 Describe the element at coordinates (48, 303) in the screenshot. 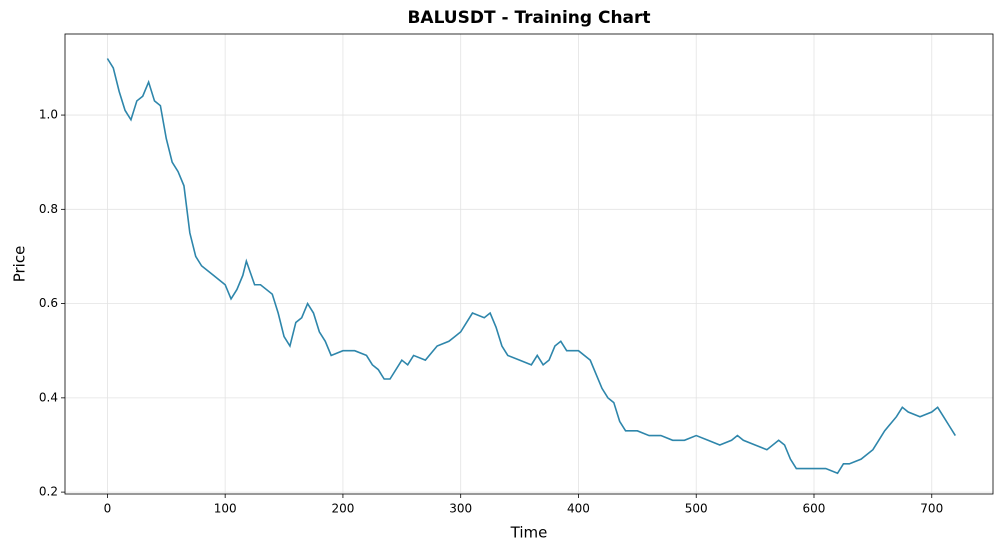

I see `y-tick-label: 0.6` at that location.